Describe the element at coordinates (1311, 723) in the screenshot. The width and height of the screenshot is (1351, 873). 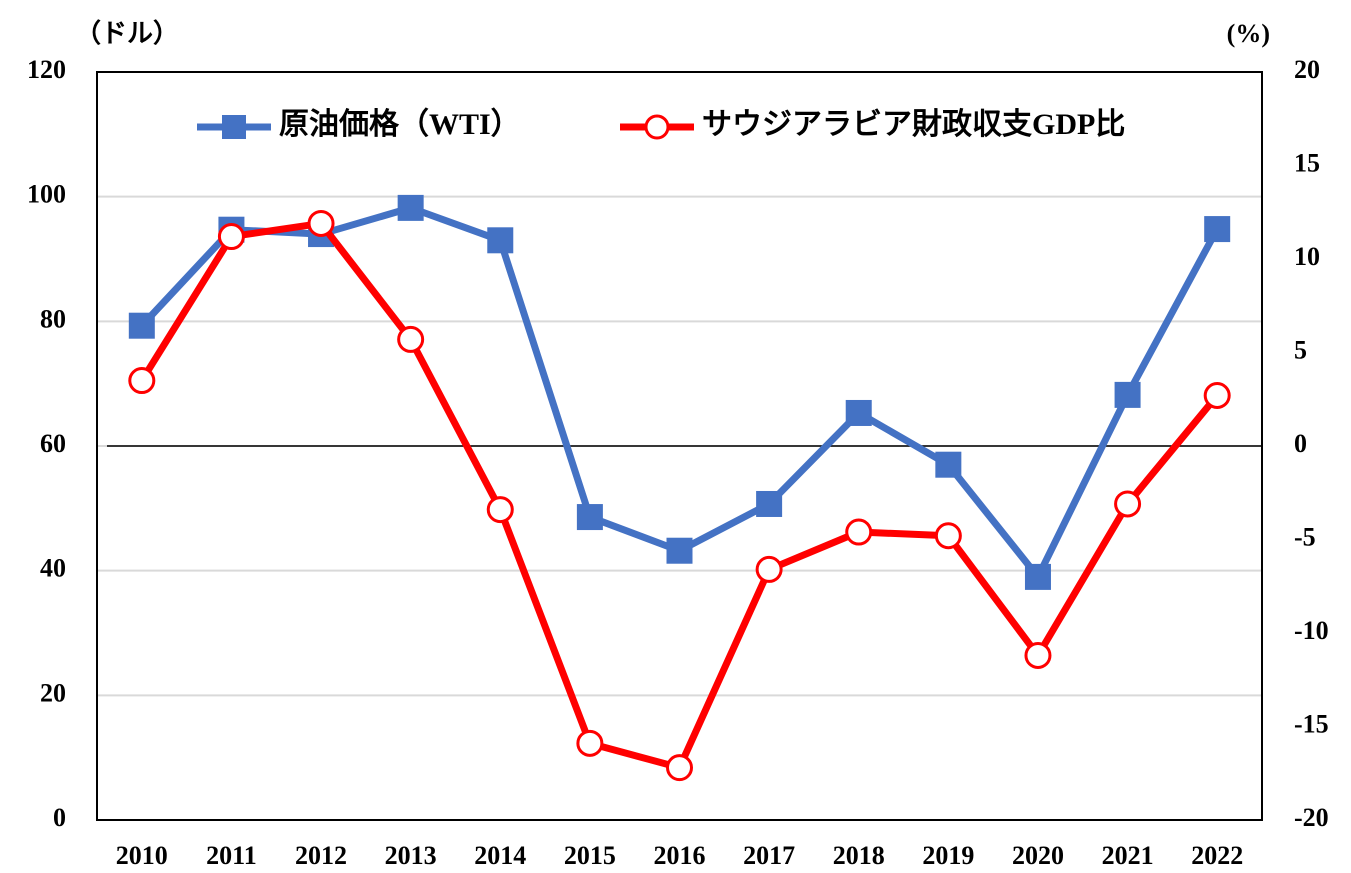
I see `y2-tick-label: -15` at that location.